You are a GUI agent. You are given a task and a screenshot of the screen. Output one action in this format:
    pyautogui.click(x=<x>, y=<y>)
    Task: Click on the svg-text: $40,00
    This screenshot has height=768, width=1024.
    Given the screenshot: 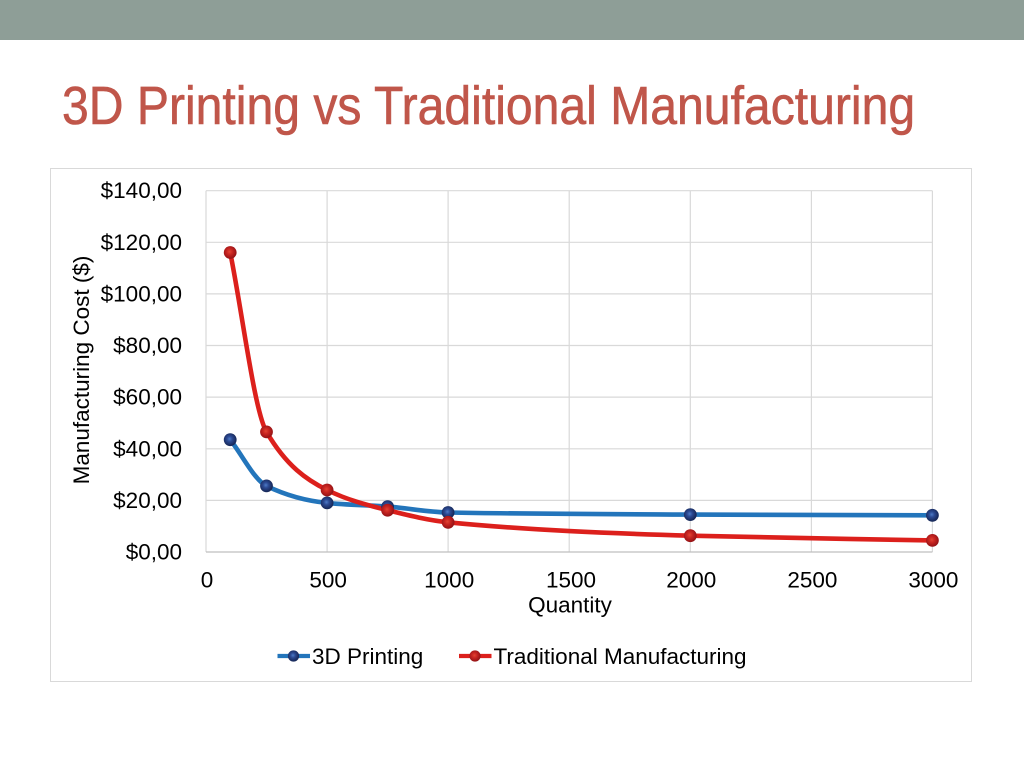 What is the action you would take?
    pyautogui.click(x=147, y=448)
    